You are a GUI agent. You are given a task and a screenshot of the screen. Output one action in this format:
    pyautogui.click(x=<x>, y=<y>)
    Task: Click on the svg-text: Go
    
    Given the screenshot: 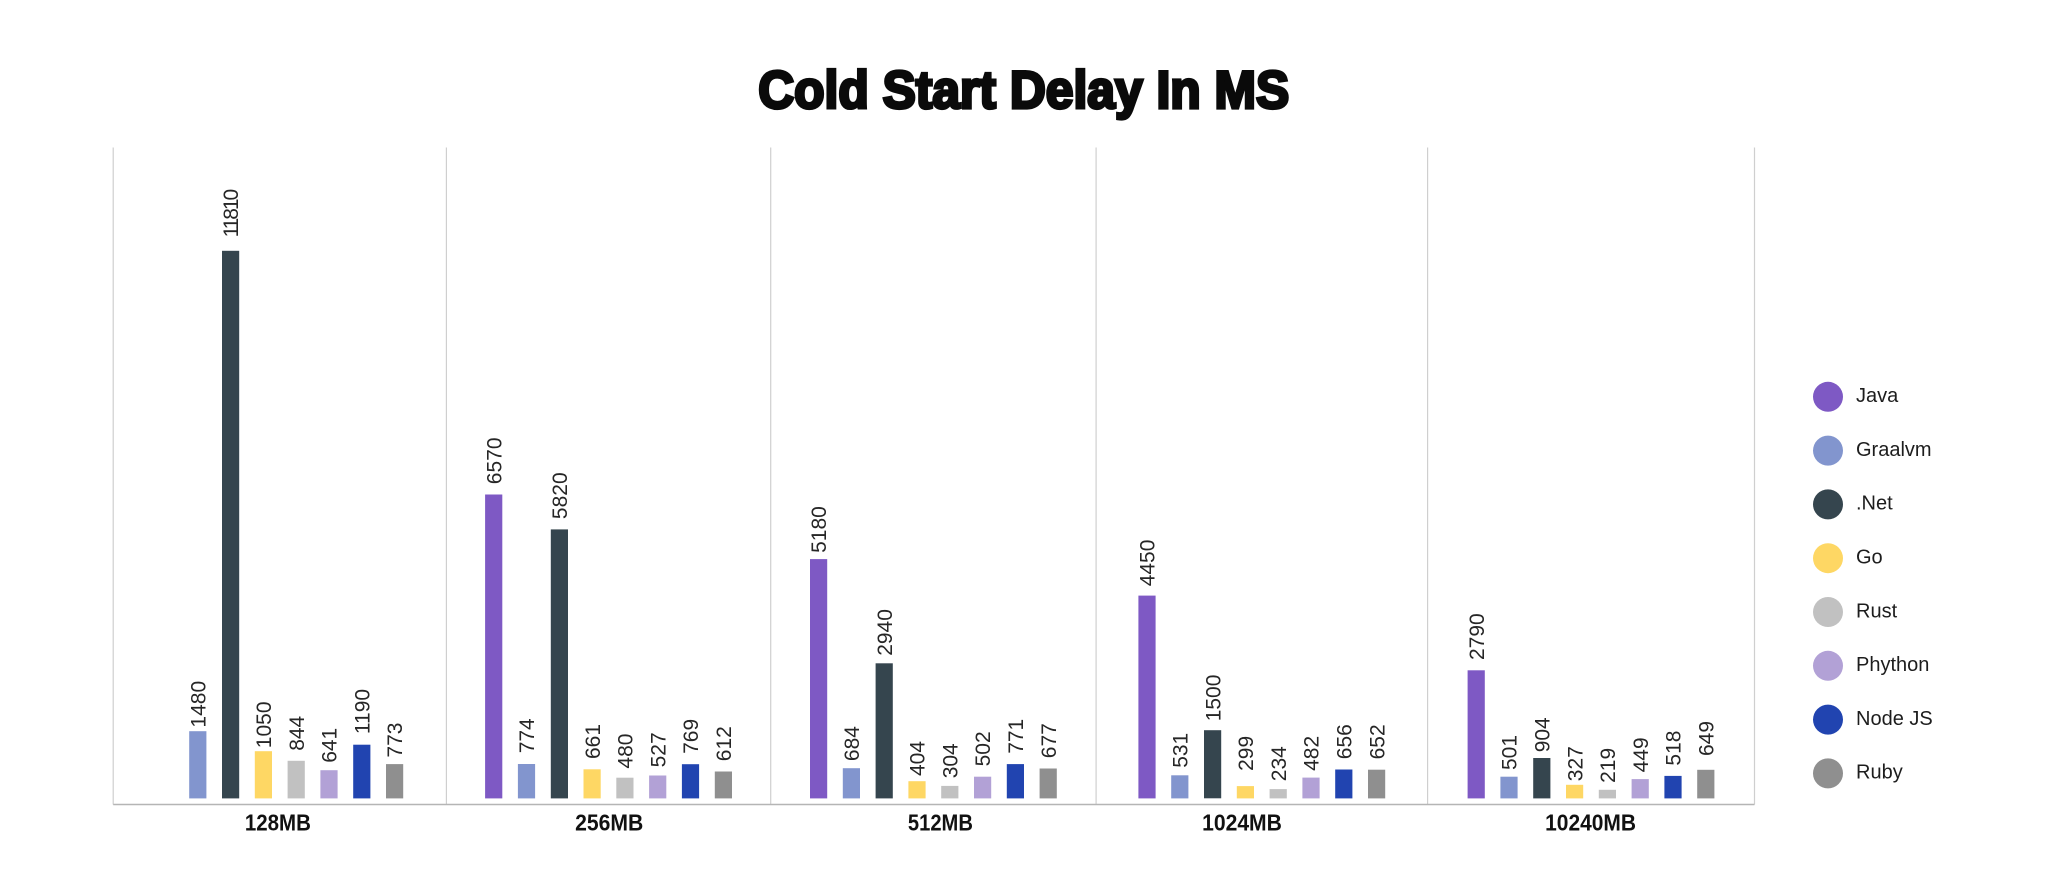 What is the action you would take?
    pyautogui.click(x=1869, y=558)
    